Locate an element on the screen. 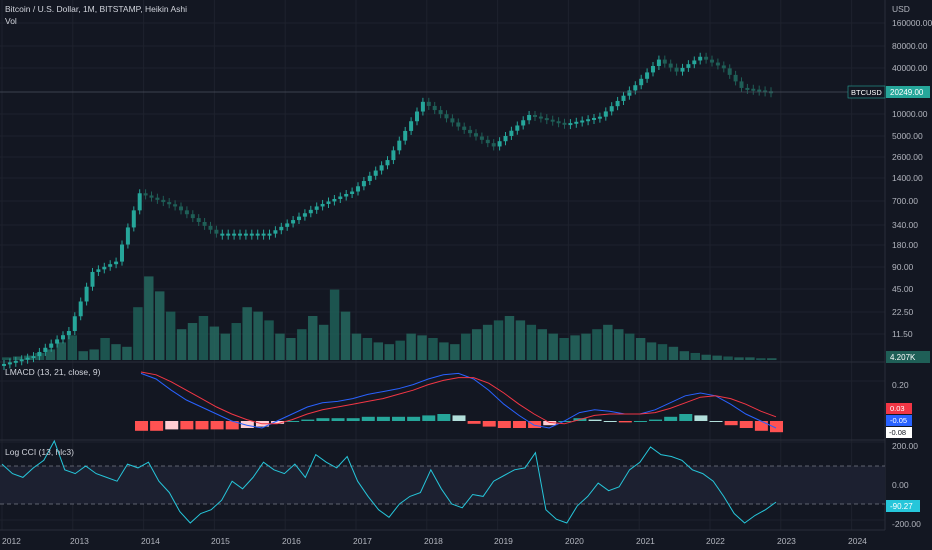 The width and height of the screenshot is (932, 550). volume-tag: 4.207K is located at coordinates (908, 357).